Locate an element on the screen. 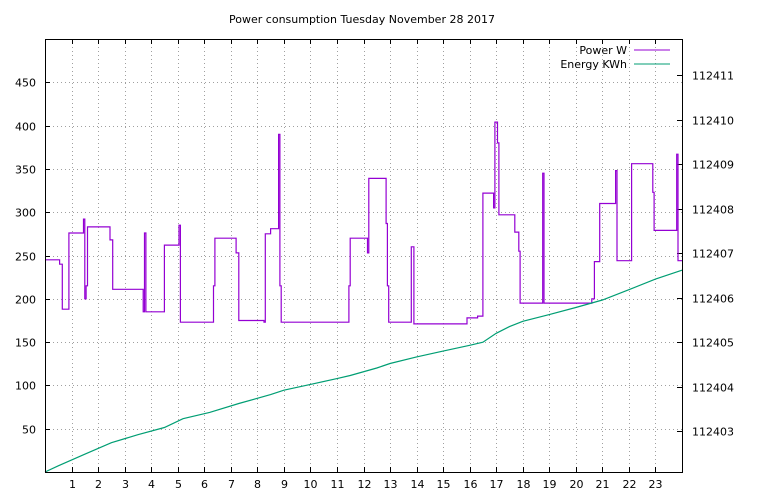 The height and width of the screenshot is (500, 768). y-right-tick-label: 112411 is located at coordinates (713, 76).